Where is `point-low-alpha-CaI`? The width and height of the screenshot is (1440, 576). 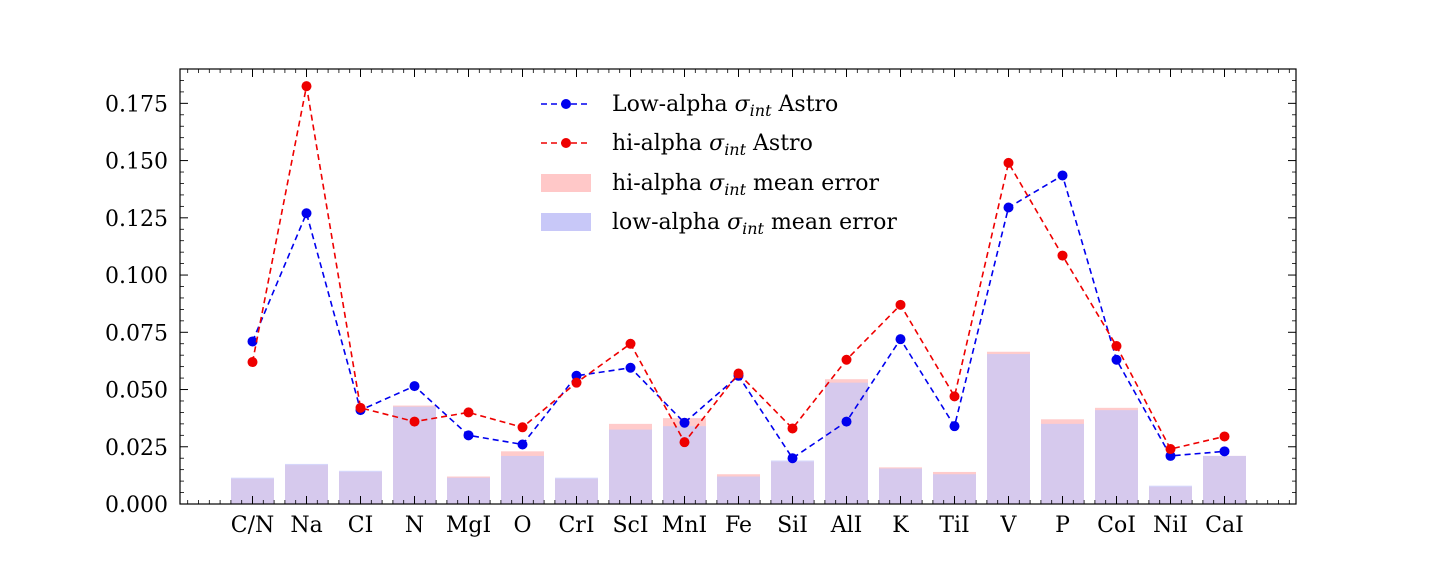
point-low-alpha-CaI is located at coordinates (1224, 451).